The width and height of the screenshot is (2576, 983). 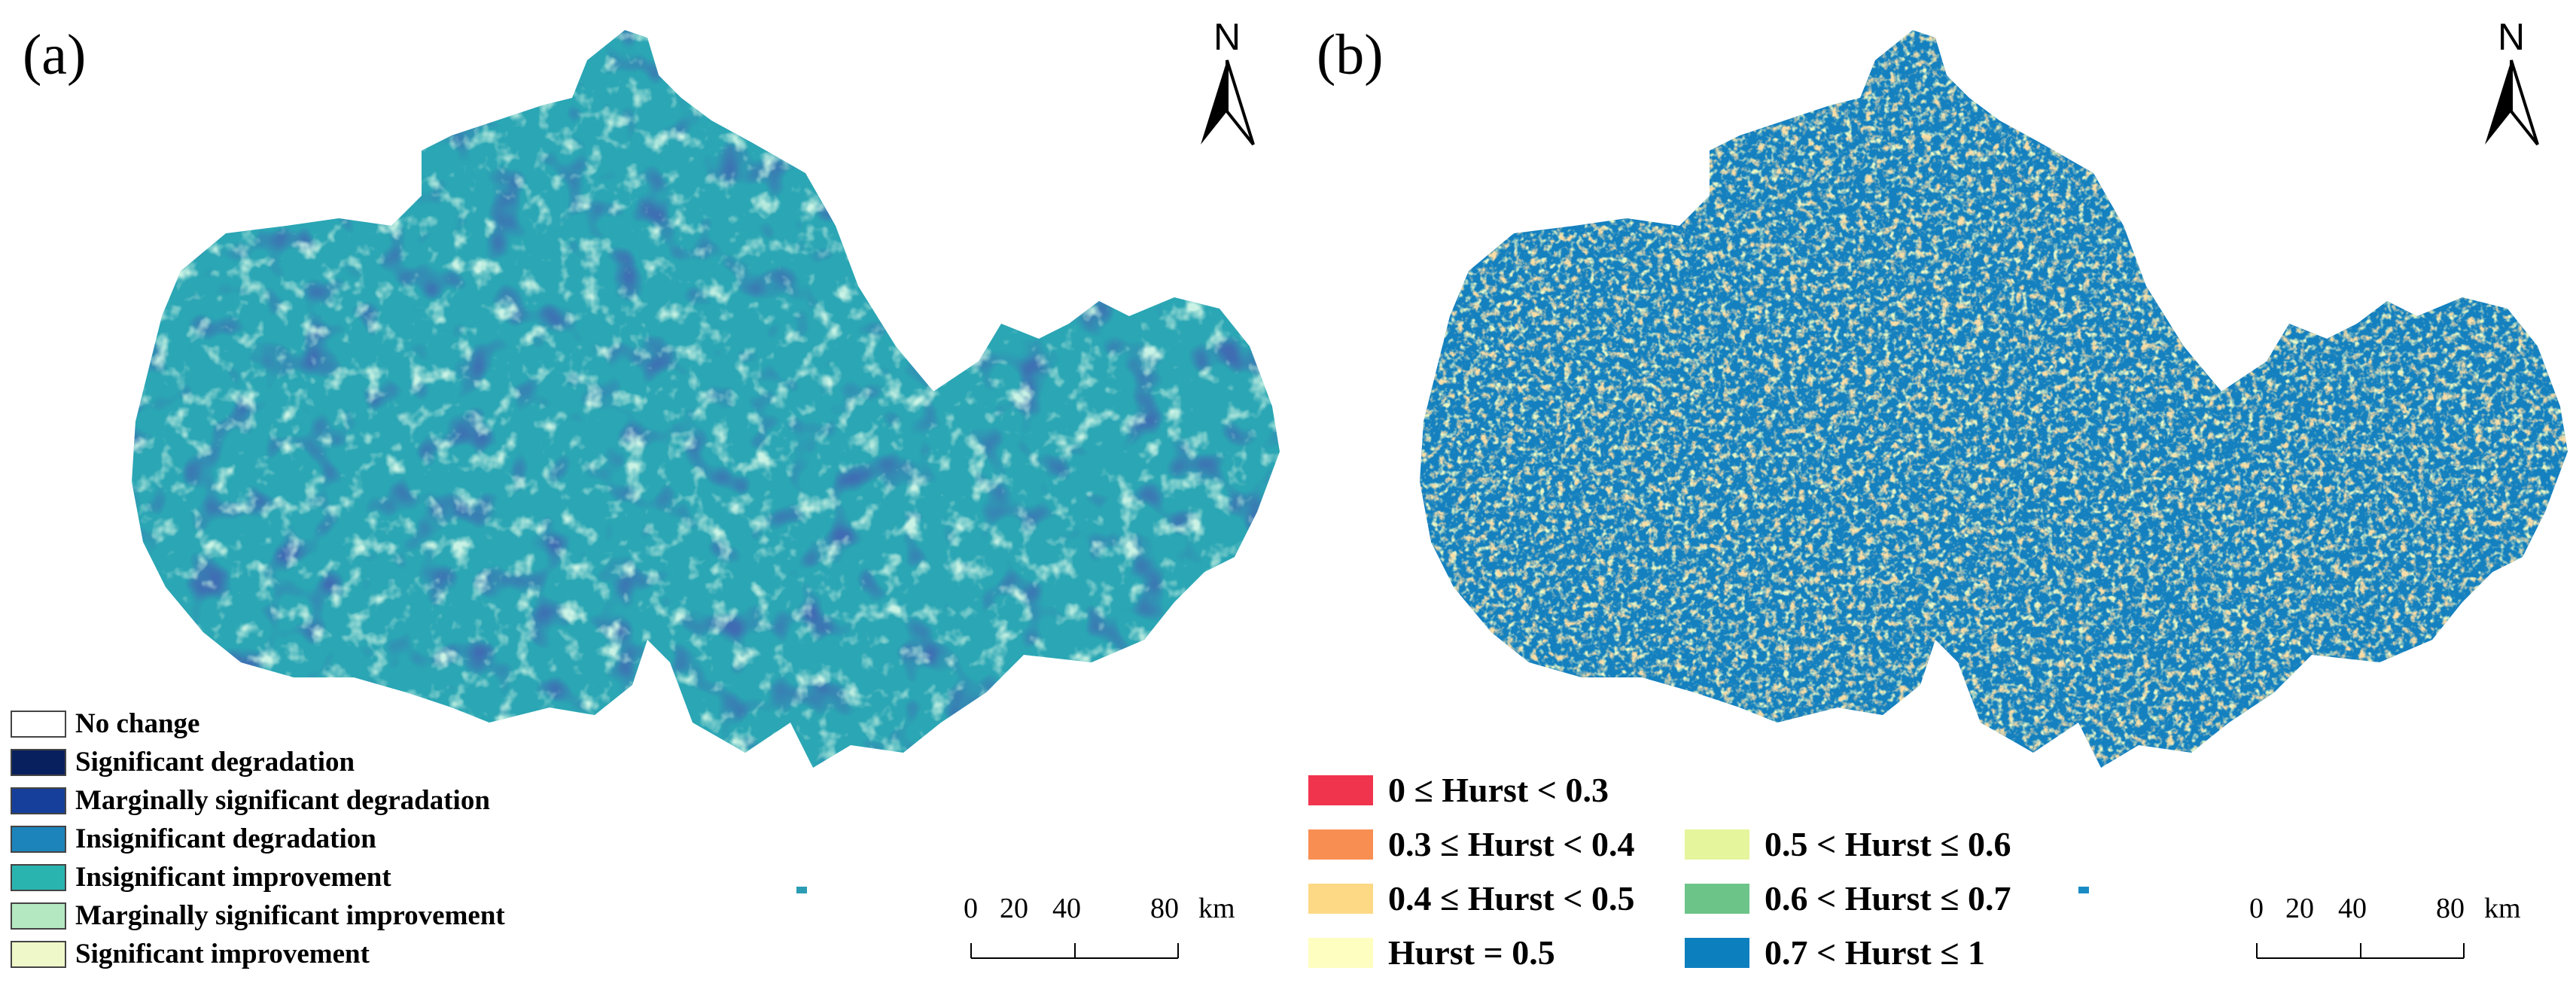 What do you see at coordinates (1099, 937) in the screenshot?
I see `scale-bar-a: 0 20 40 80 km` at bounding box center [1099, 937].